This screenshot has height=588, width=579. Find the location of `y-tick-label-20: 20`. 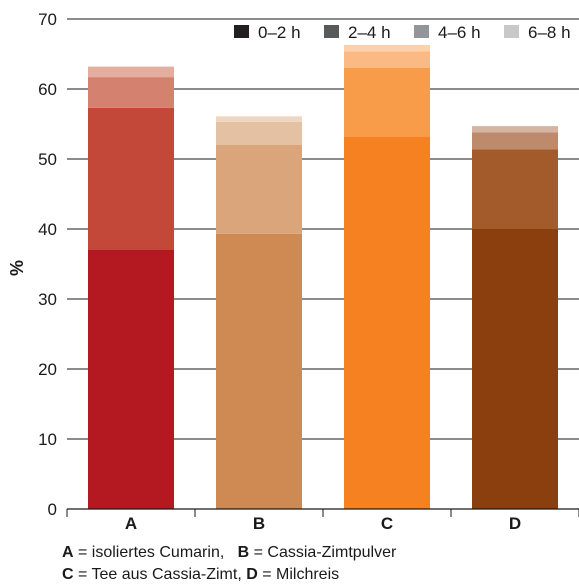

y-tick-label-20: 20 is located at coordinates (47, 369).